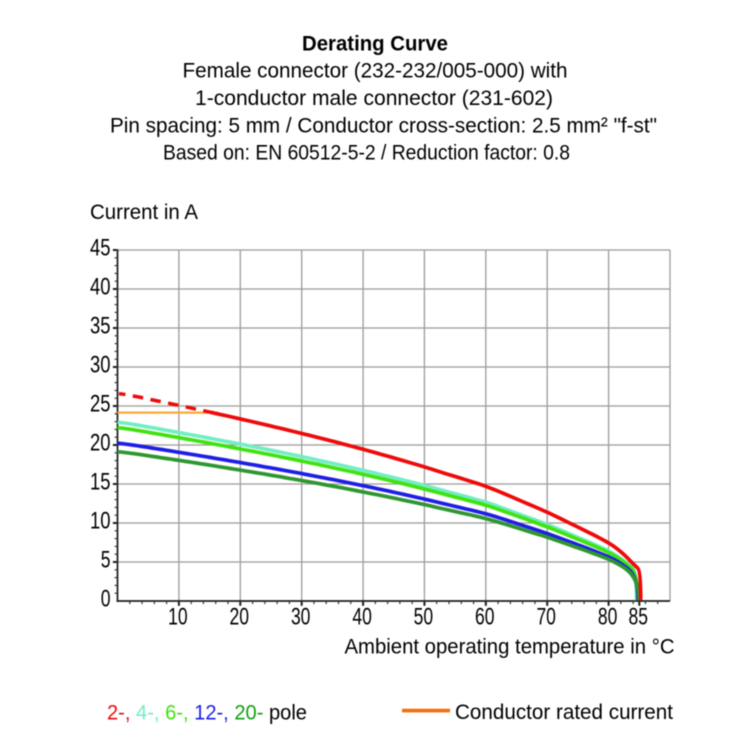 The image size is (750, 755). I want to click on svg-text: Current in A, so click(144, 212).